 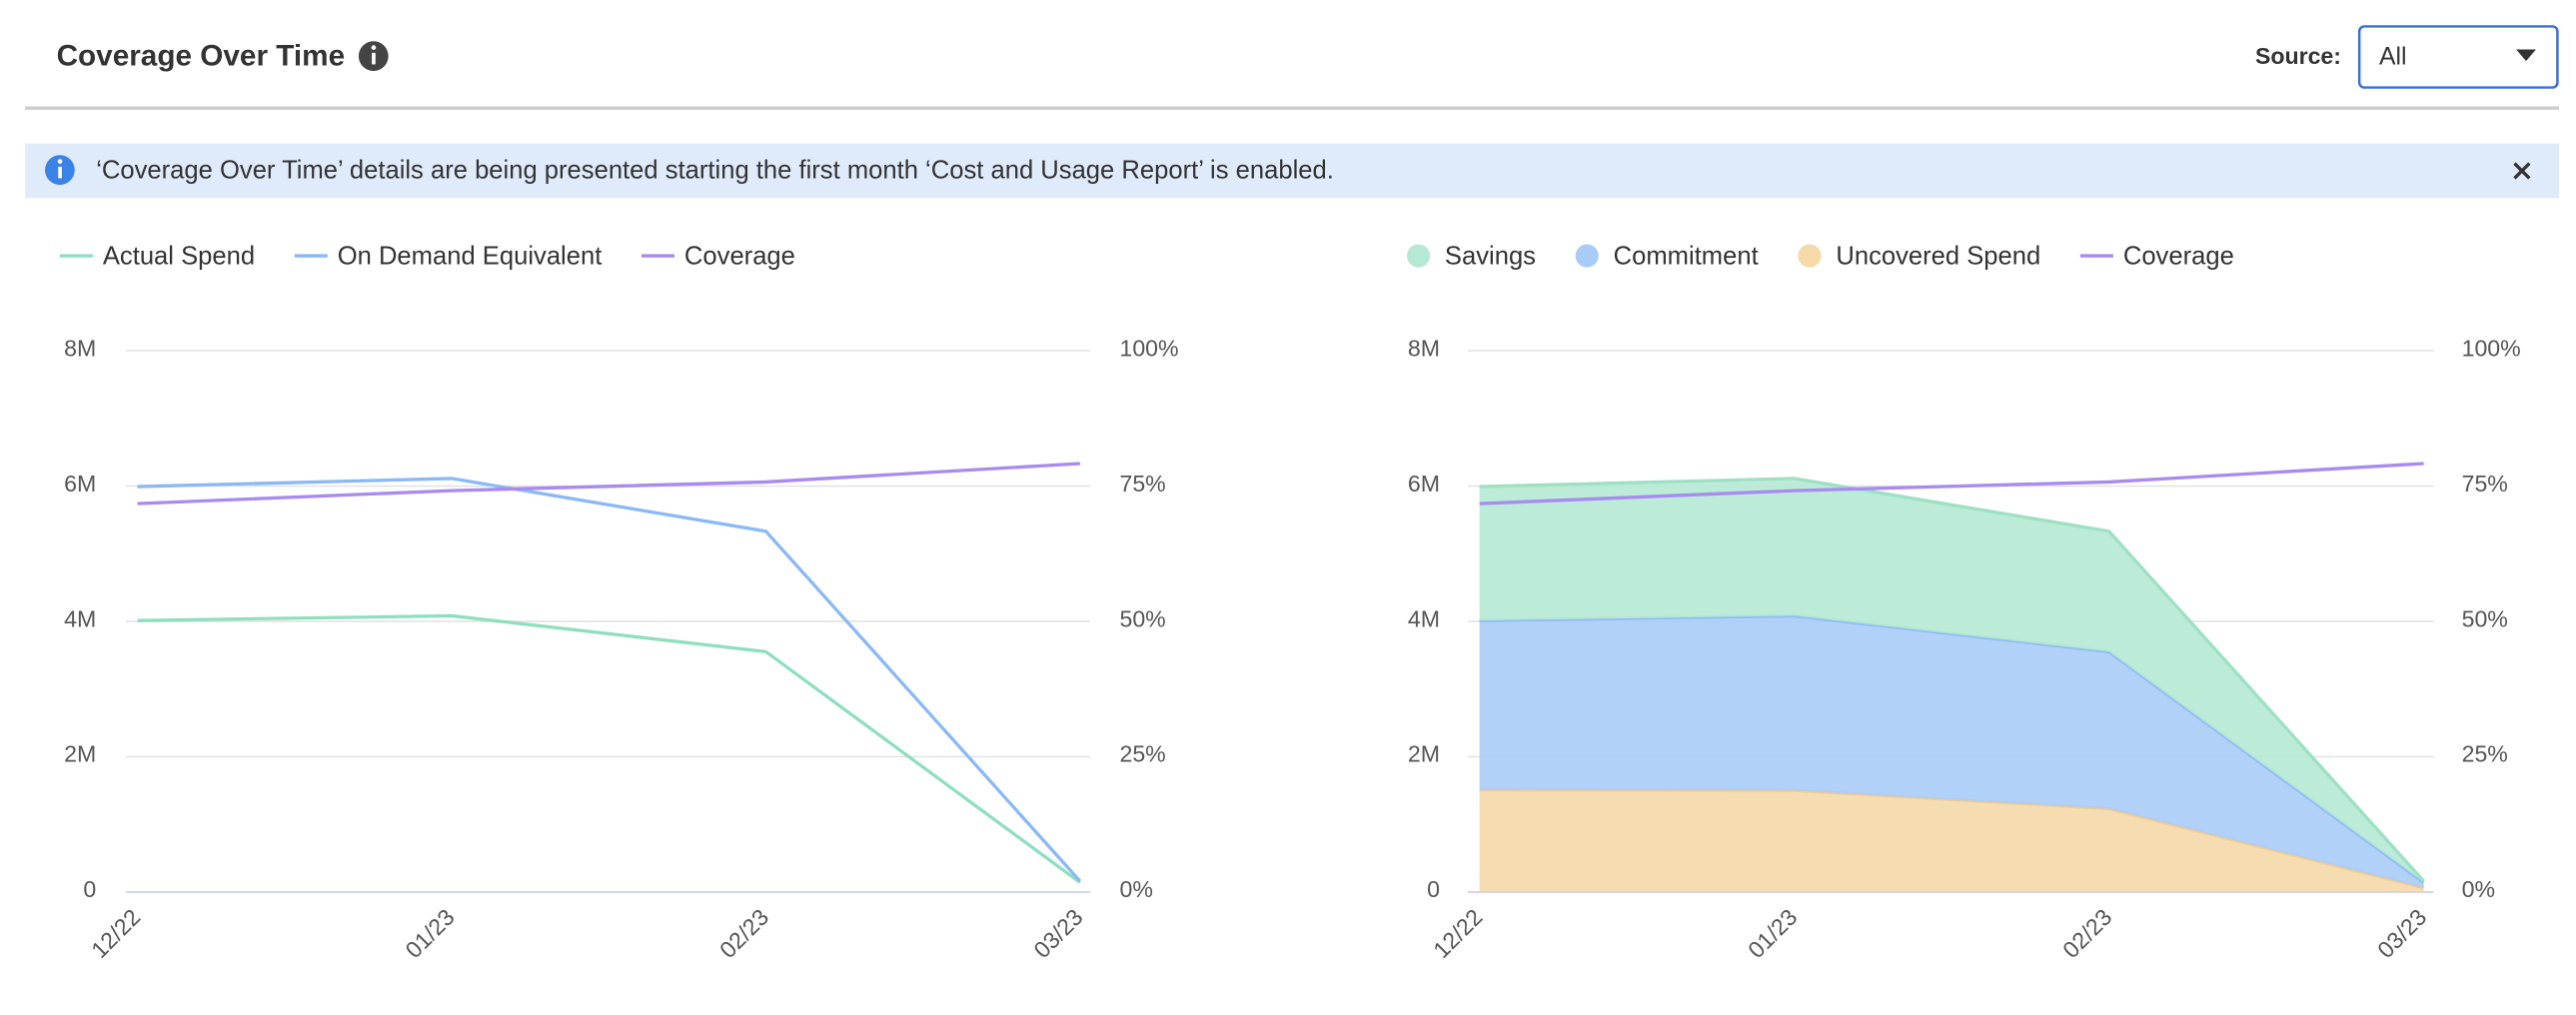 What do you see at coordinates (2458, 57) in the screenshot?
I see `source-dropdown: All` at bounding box center [2458, 57].